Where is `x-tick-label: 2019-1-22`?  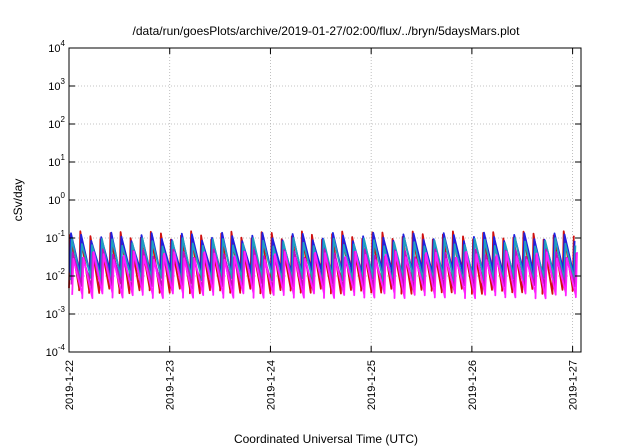
x-tick-label: 2019-1-22 is located at coordinates (70, 385).